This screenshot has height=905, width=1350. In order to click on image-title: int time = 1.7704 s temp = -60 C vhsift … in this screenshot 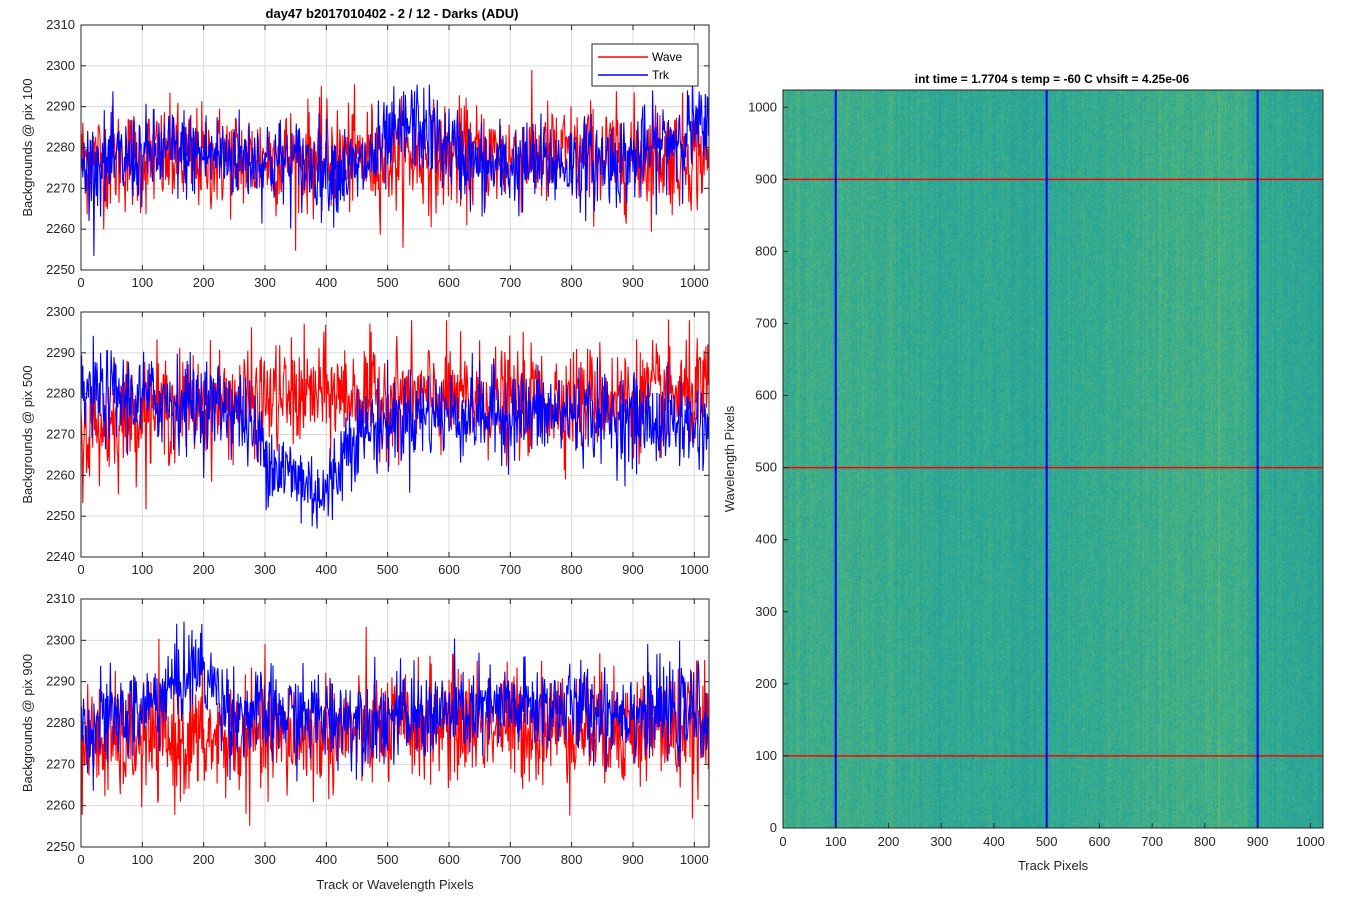, I will do `click(1052, 79)`.